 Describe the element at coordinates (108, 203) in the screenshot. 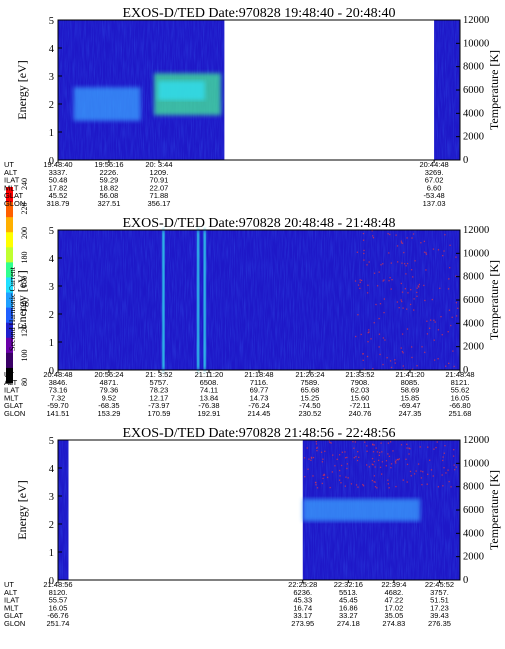

I see `orbit-value: 327.51` at that location.